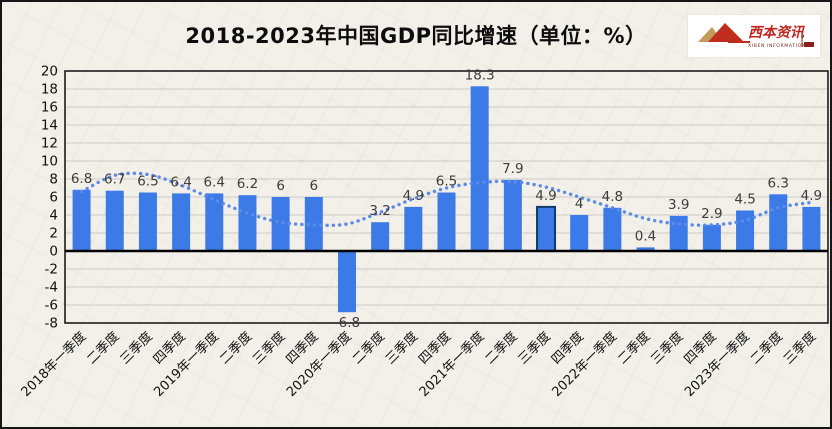 The image size is (832, 429). I want to click on trendline-dotted, so click(446, 199).